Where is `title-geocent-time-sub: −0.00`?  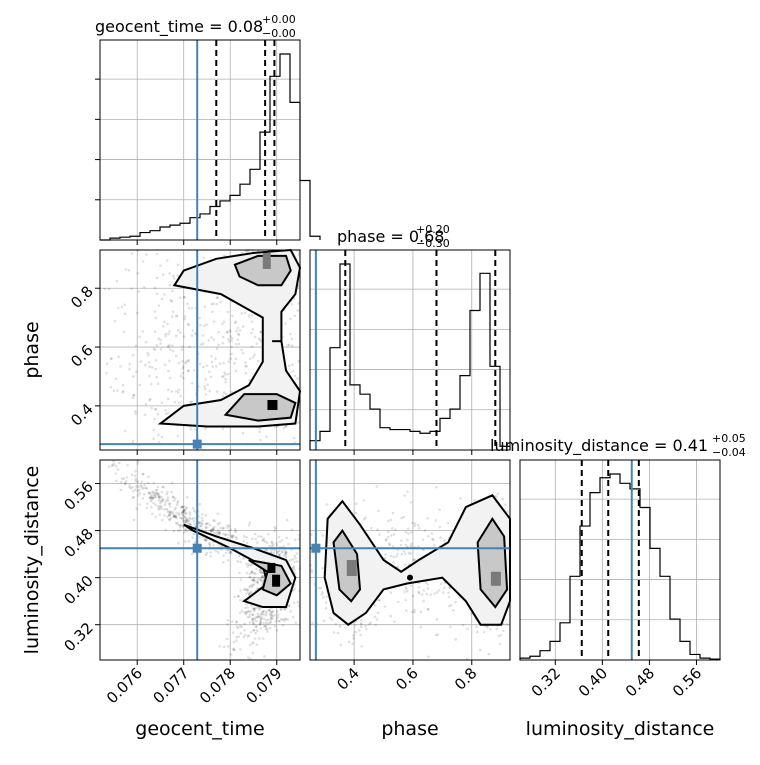
title-geocent-time-sub: −0.00 is located at coordinates (279, 33).